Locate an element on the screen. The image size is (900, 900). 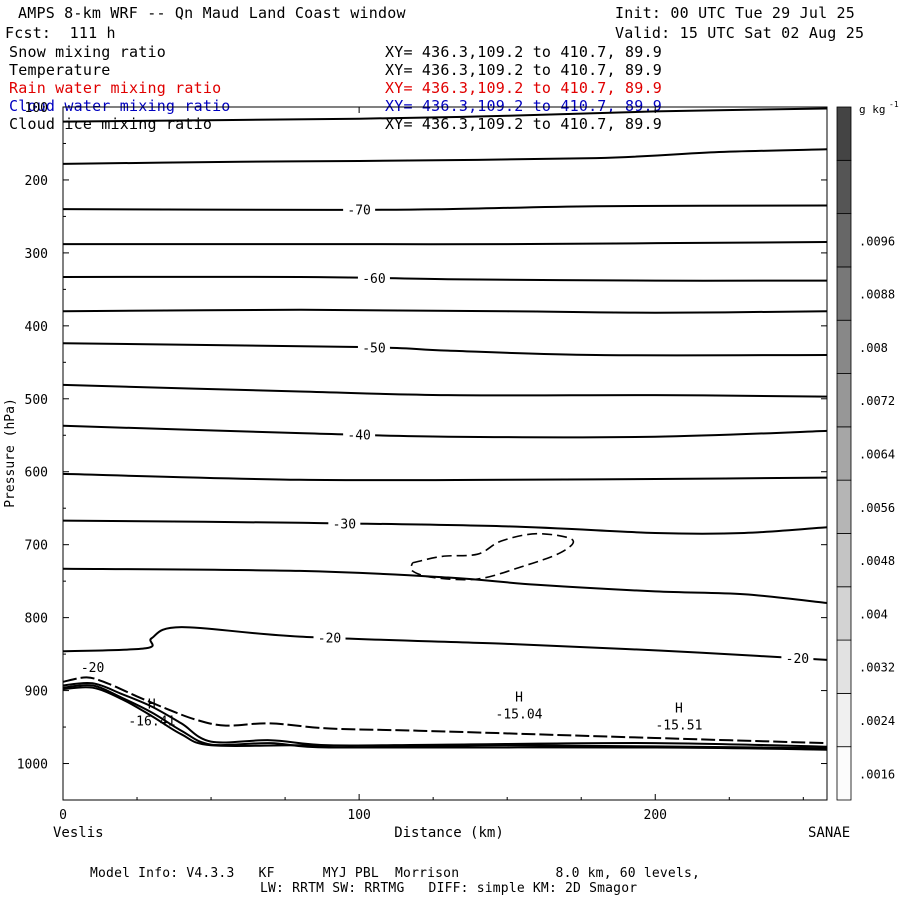
isotherm-label: -20 is located at coordinates (329, 639).